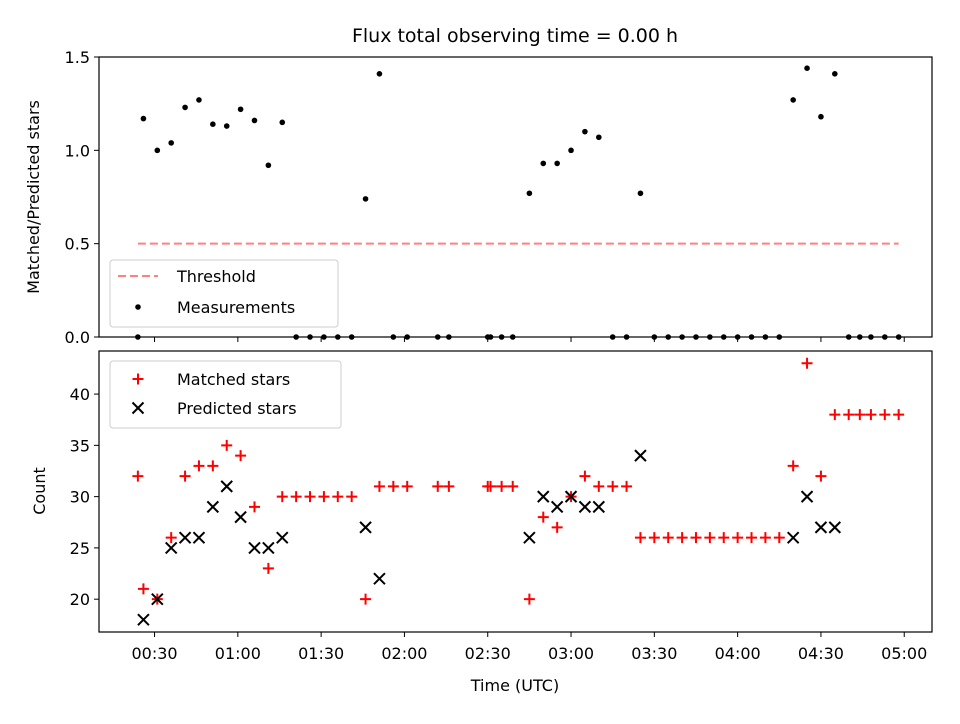 The width and height of the screenshot is (960, 724). What do you see at coordinates (216, 276) in the screenshot?
I see `legend-threshold-label: Threshold` at bounding box center [216, 276].